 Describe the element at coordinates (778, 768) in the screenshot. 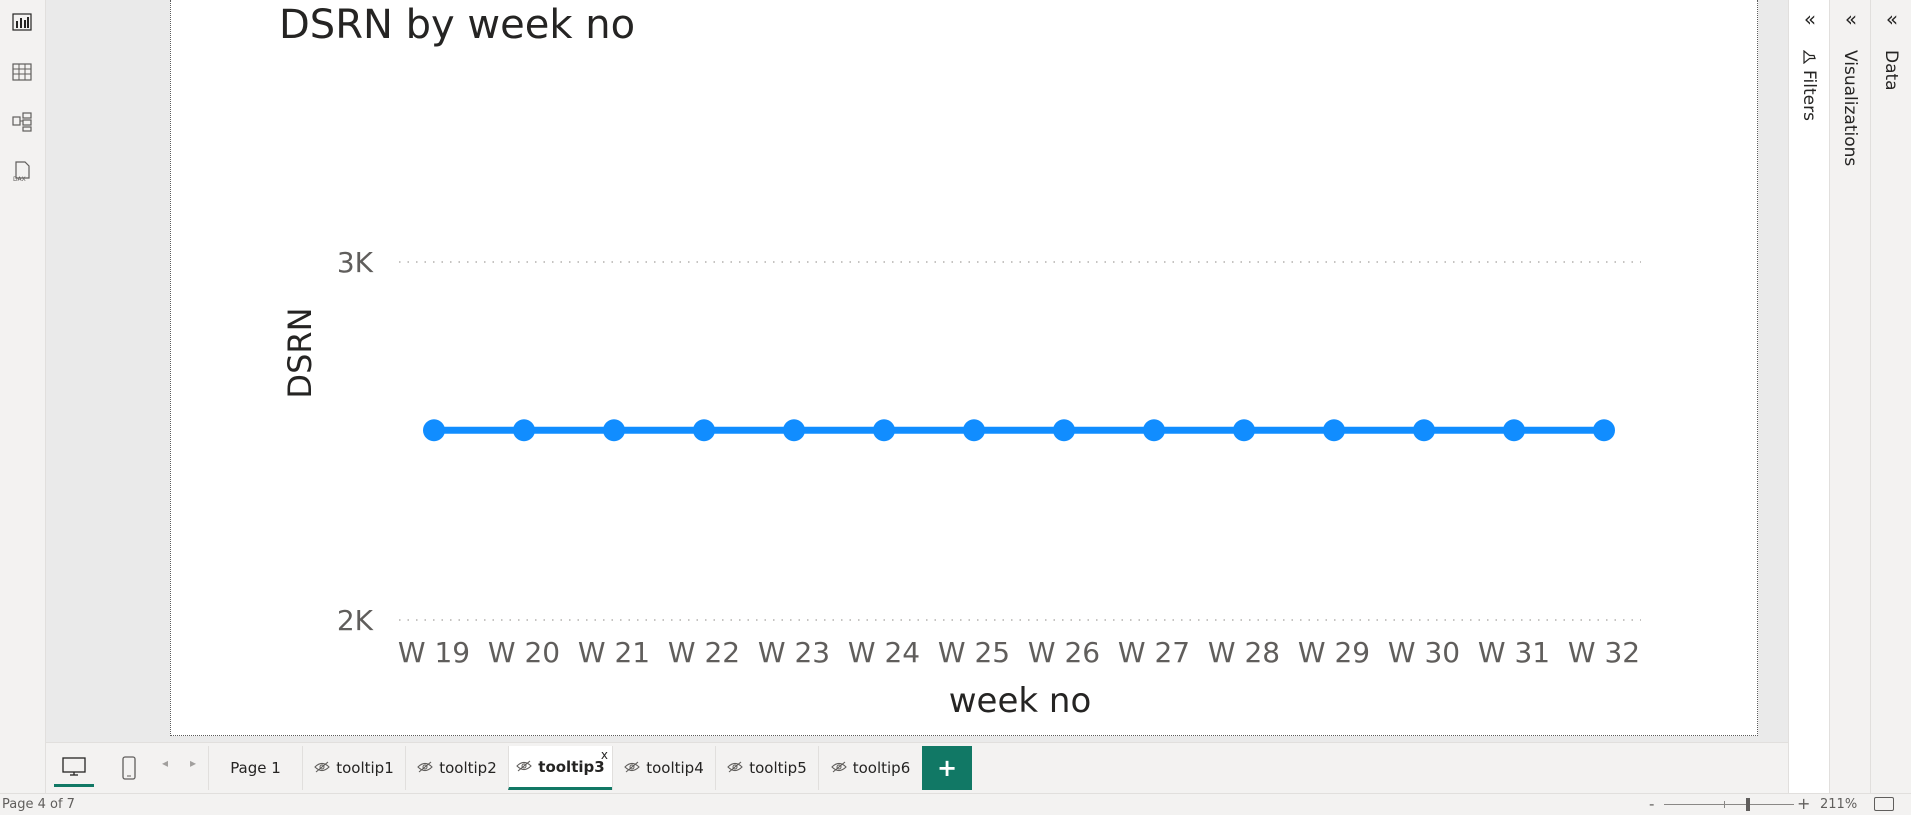

I see `page-tab-label: tooltip5` at that location.